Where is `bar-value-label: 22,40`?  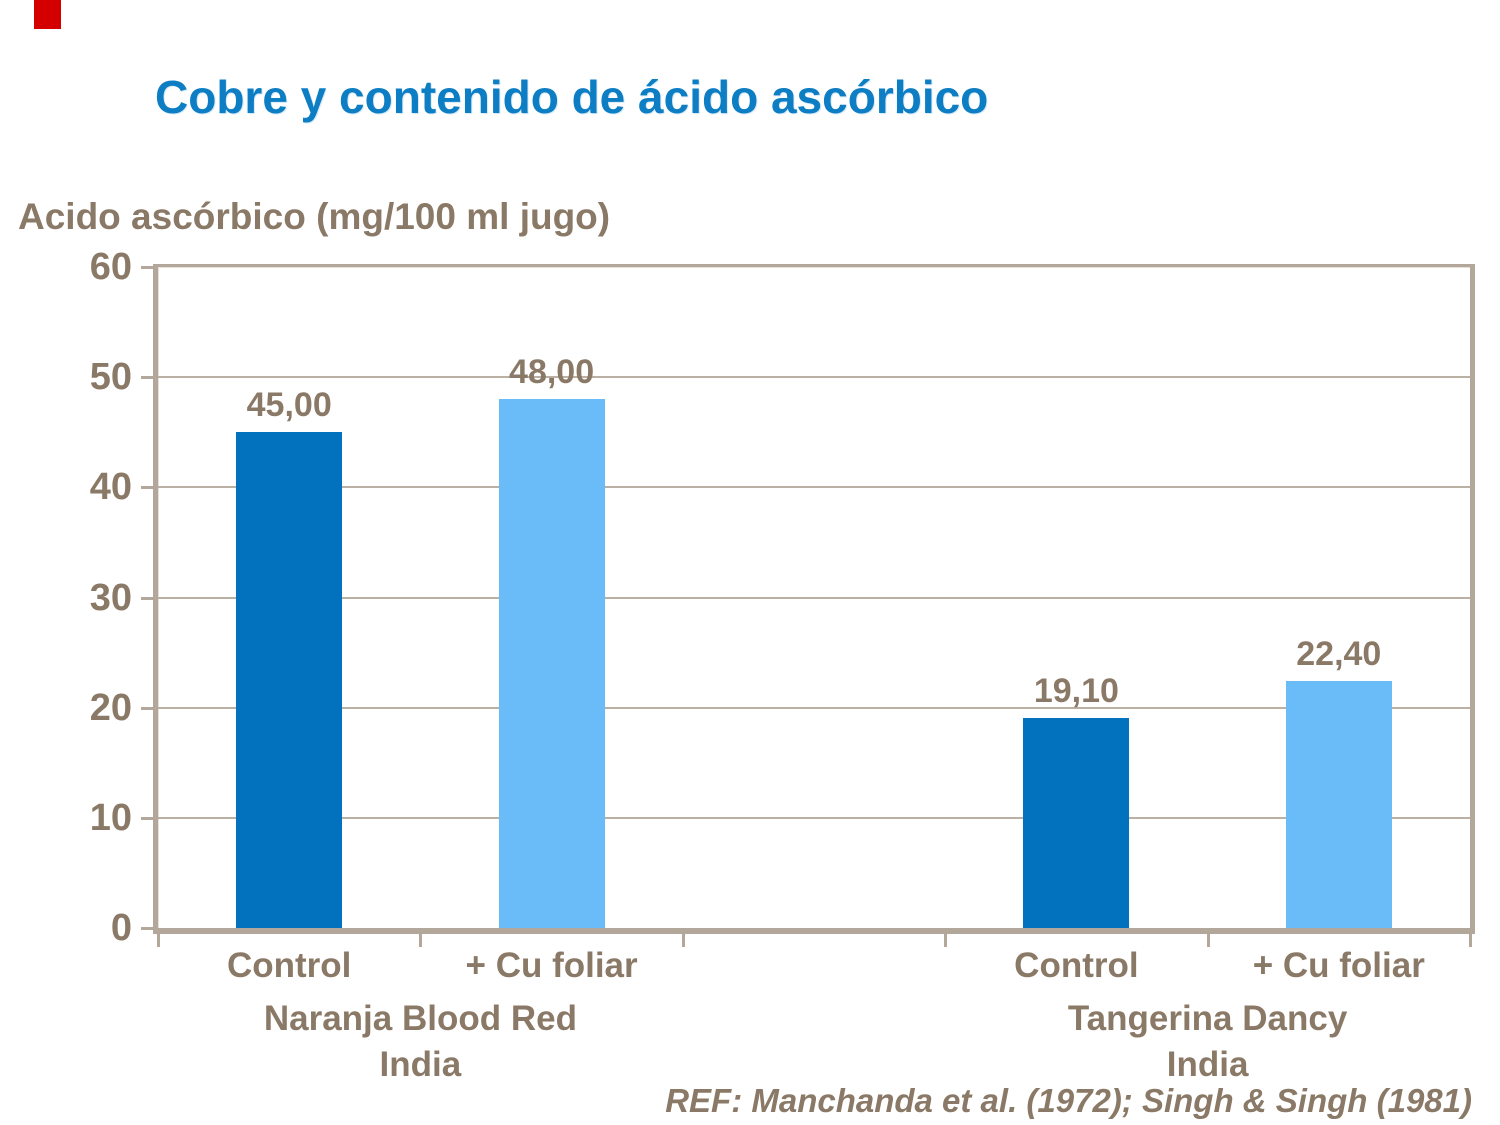 bar-value-label: 22,40 is located at coordinates (1339, 654).